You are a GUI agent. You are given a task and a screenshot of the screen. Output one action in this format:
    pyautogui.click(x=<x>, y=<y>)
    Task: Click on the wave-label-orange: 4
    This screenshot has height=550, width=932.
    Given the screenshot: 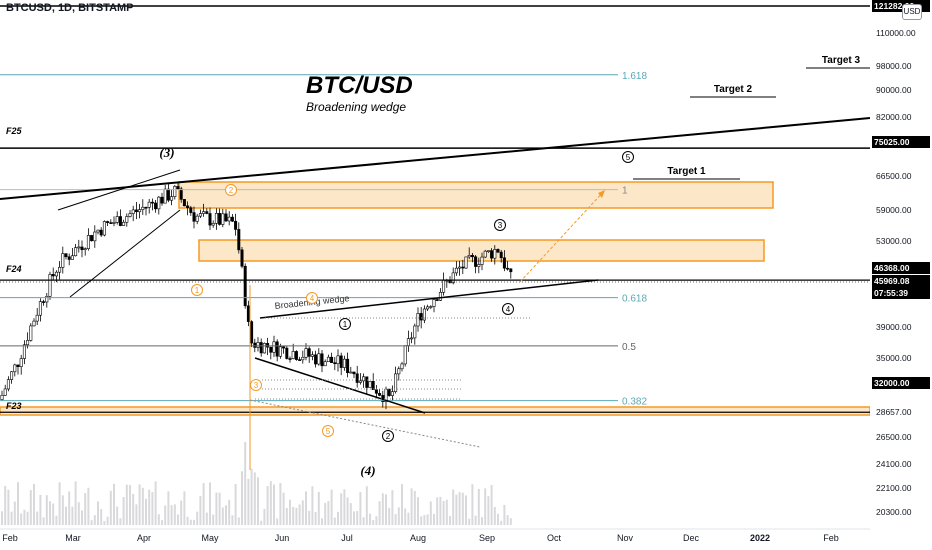 What is the action you would take?
    pyautogui.click(x=312, y=298)
    